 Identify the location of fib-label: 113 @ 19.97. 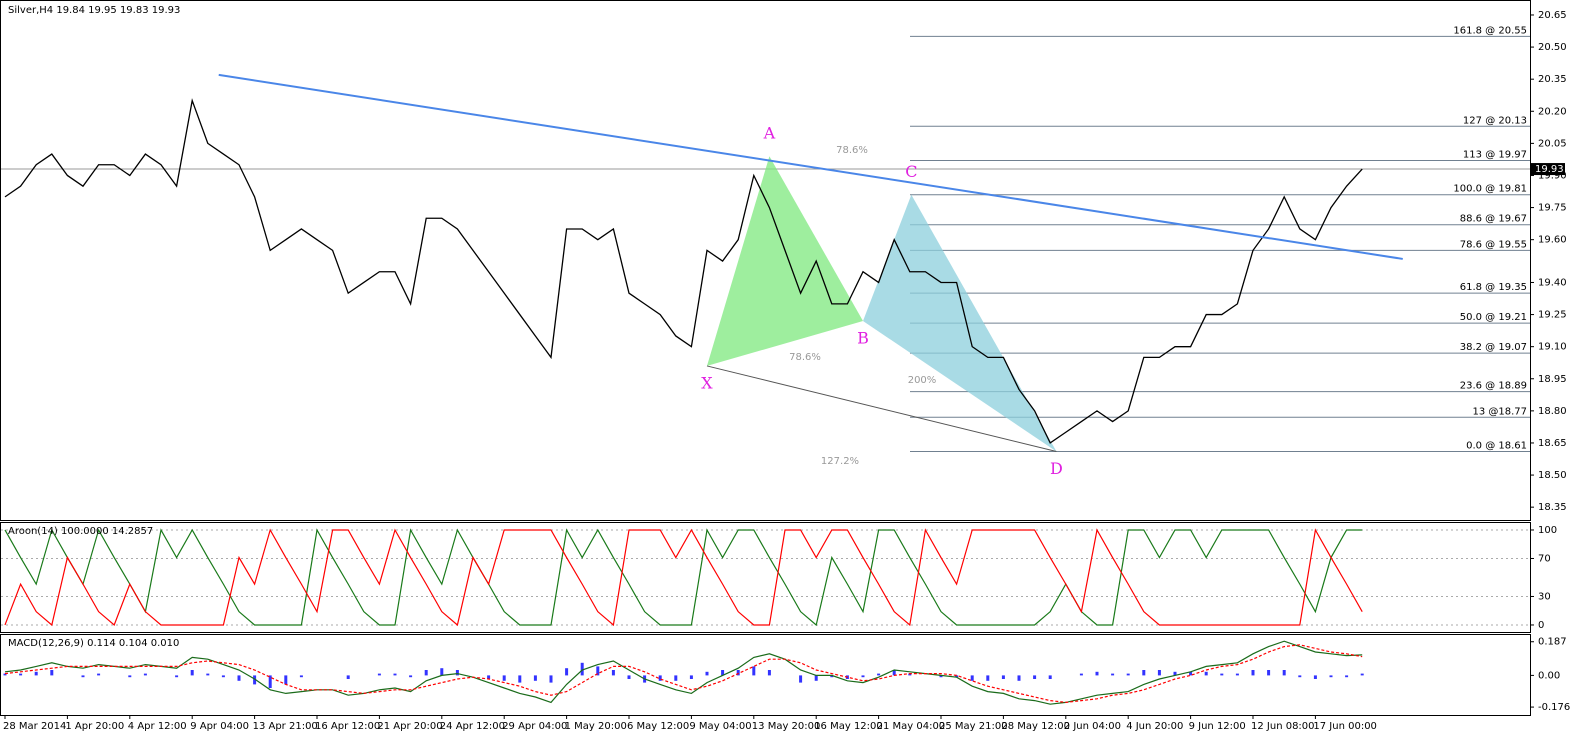
(1495, 154).